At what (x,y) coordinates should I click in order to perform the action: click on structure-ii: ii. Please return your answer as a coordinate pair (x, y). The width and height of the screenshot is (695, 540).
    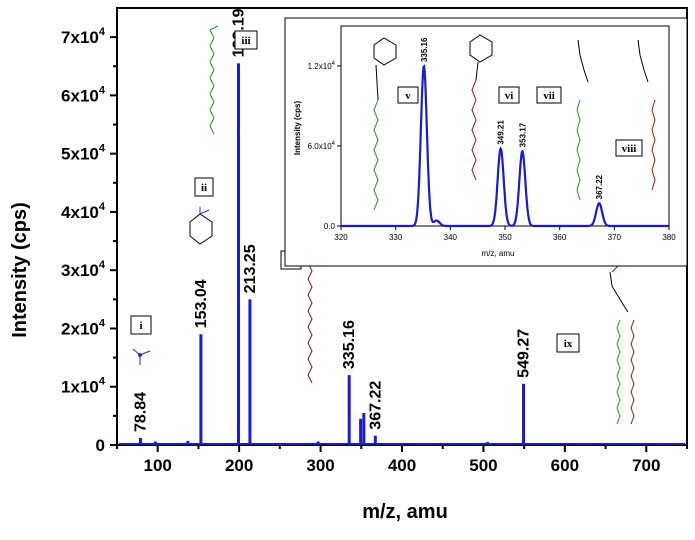
    Looking at the image, I should click on (201, 211).